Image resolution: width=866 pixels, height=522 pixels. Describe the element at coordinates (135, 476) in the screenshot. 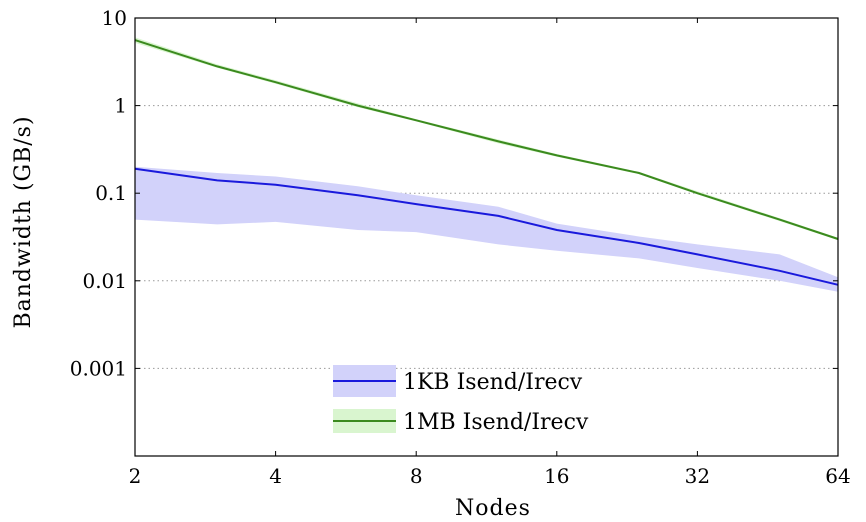

I see `x-tick-label: 2` at that location.